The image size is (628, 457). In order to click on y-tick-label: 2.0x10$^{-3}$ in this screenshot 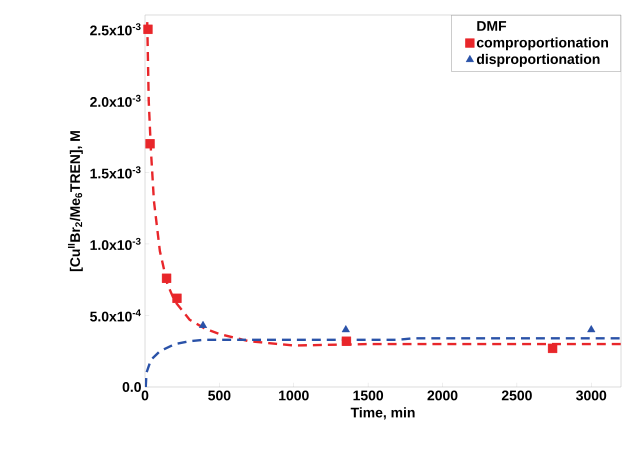, I will do `click(115, 100)`.